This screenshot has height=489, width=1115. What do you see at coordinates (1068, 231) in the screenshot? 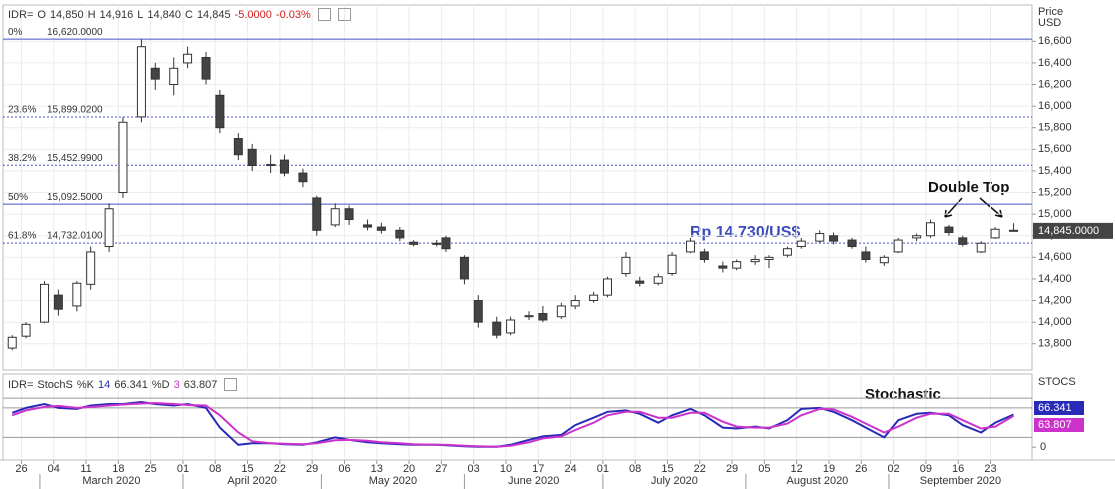
I see `price-label: 14,845.0000` at bounding box center [1068, 231].